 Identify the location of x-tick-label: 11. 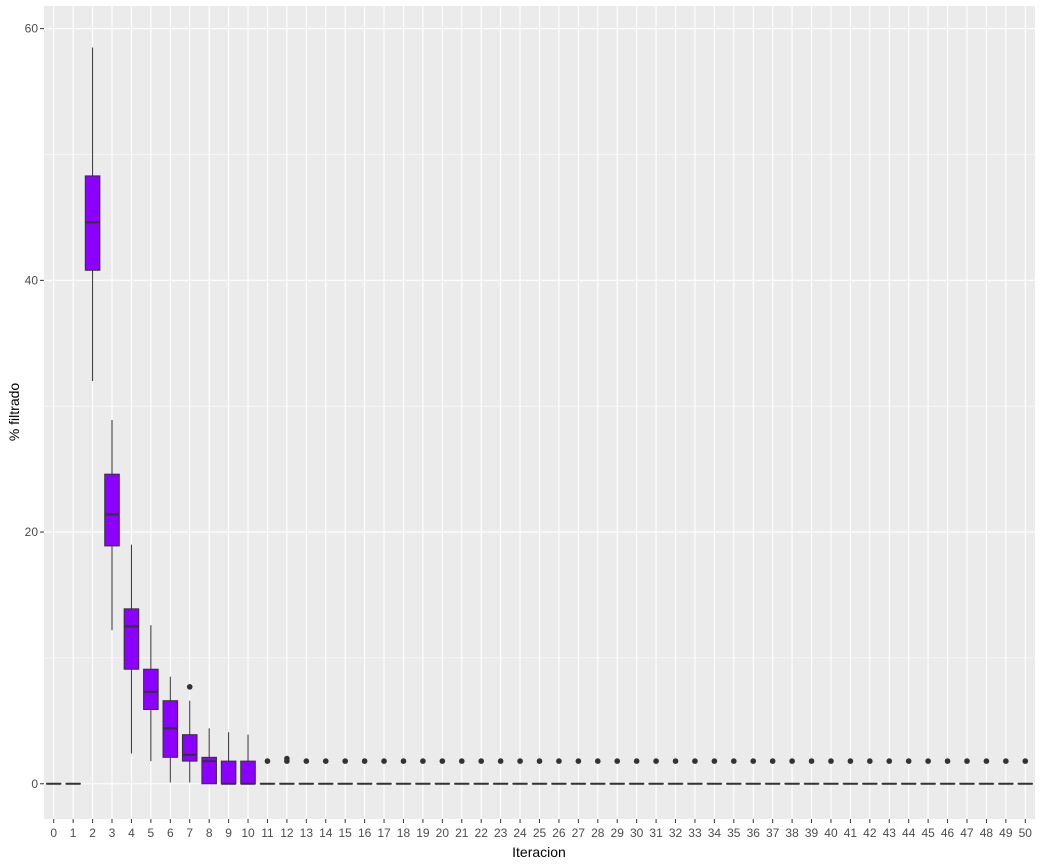
(267, 833).